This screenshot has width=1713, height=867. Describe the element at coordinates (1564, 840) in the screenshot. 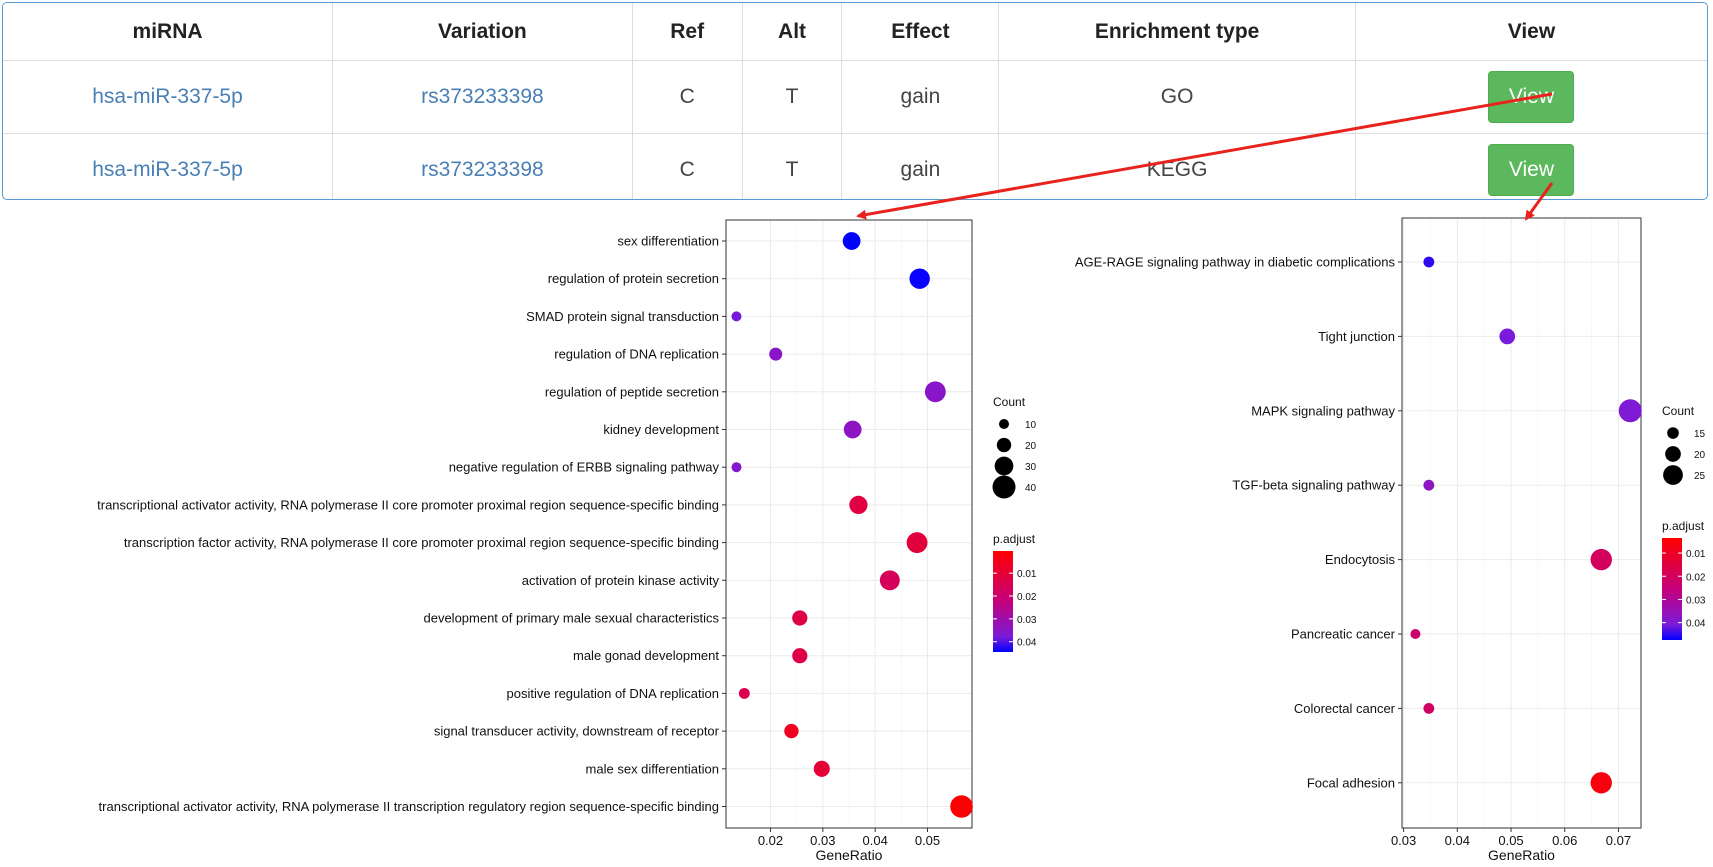

I see `x-tick-label: 0.06` at that location.